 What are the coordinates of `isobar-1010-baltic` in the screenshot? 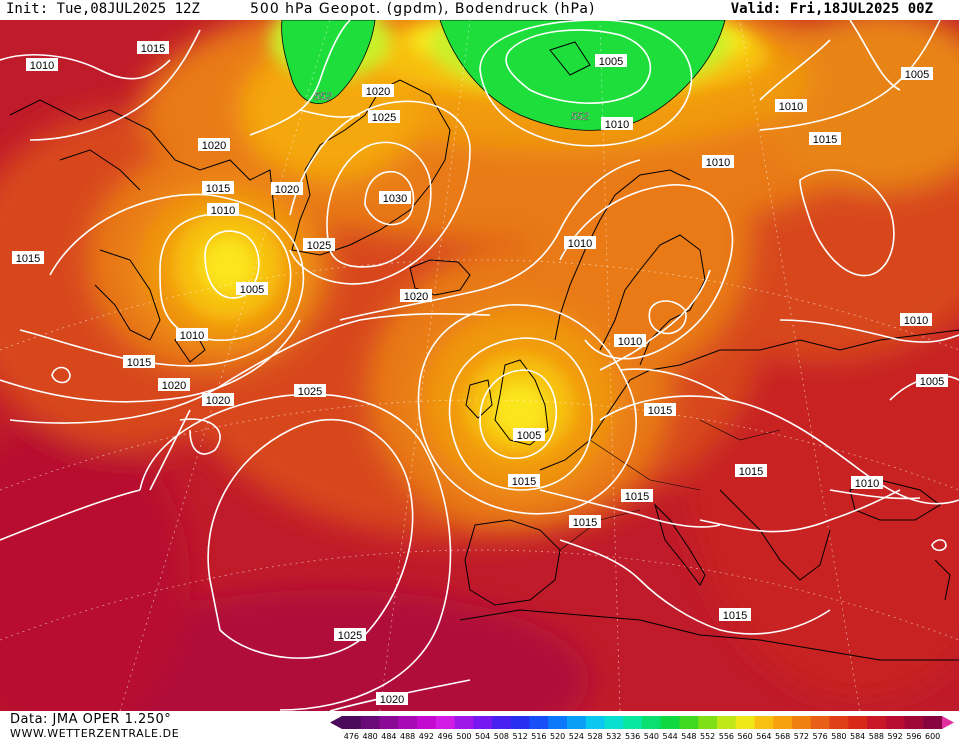 It's located at (655, 320).